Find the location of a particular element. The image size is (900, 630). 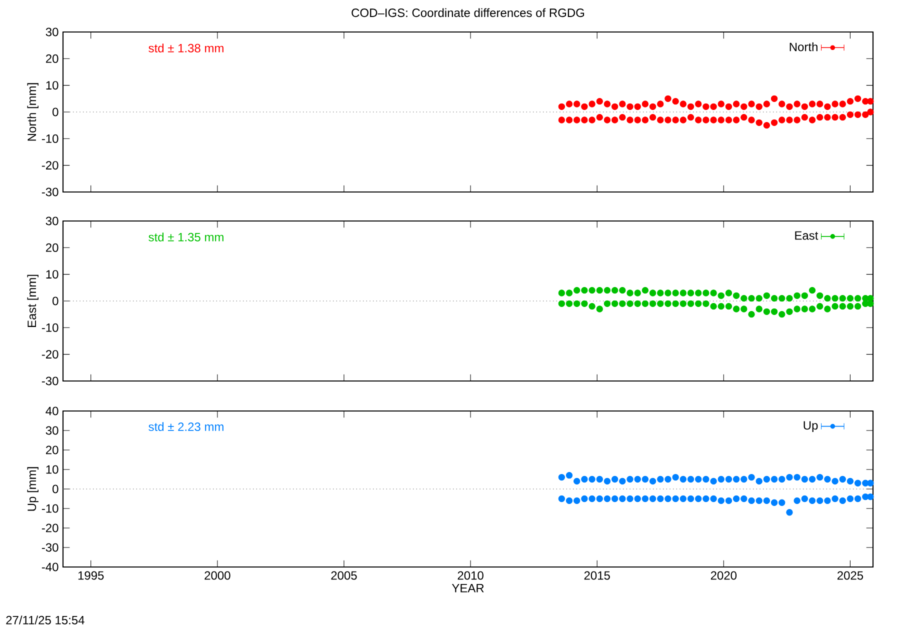

x-tick-label: 1995 is located at coordinates (91, 575).